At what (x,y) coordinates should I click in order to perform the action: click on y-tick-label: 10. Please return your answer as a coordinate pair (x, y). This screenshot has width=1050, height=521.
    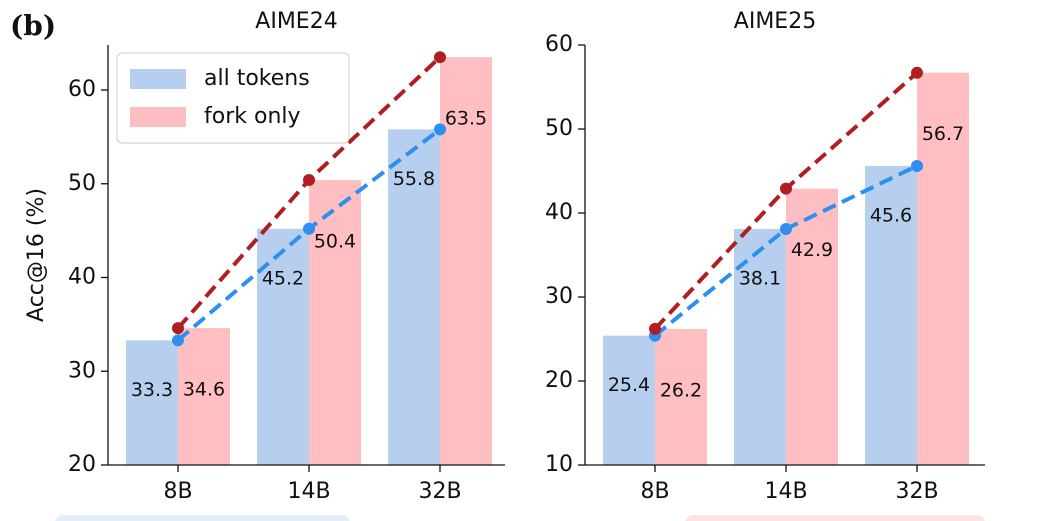
    Looking at the image, I should click on (559, 464).